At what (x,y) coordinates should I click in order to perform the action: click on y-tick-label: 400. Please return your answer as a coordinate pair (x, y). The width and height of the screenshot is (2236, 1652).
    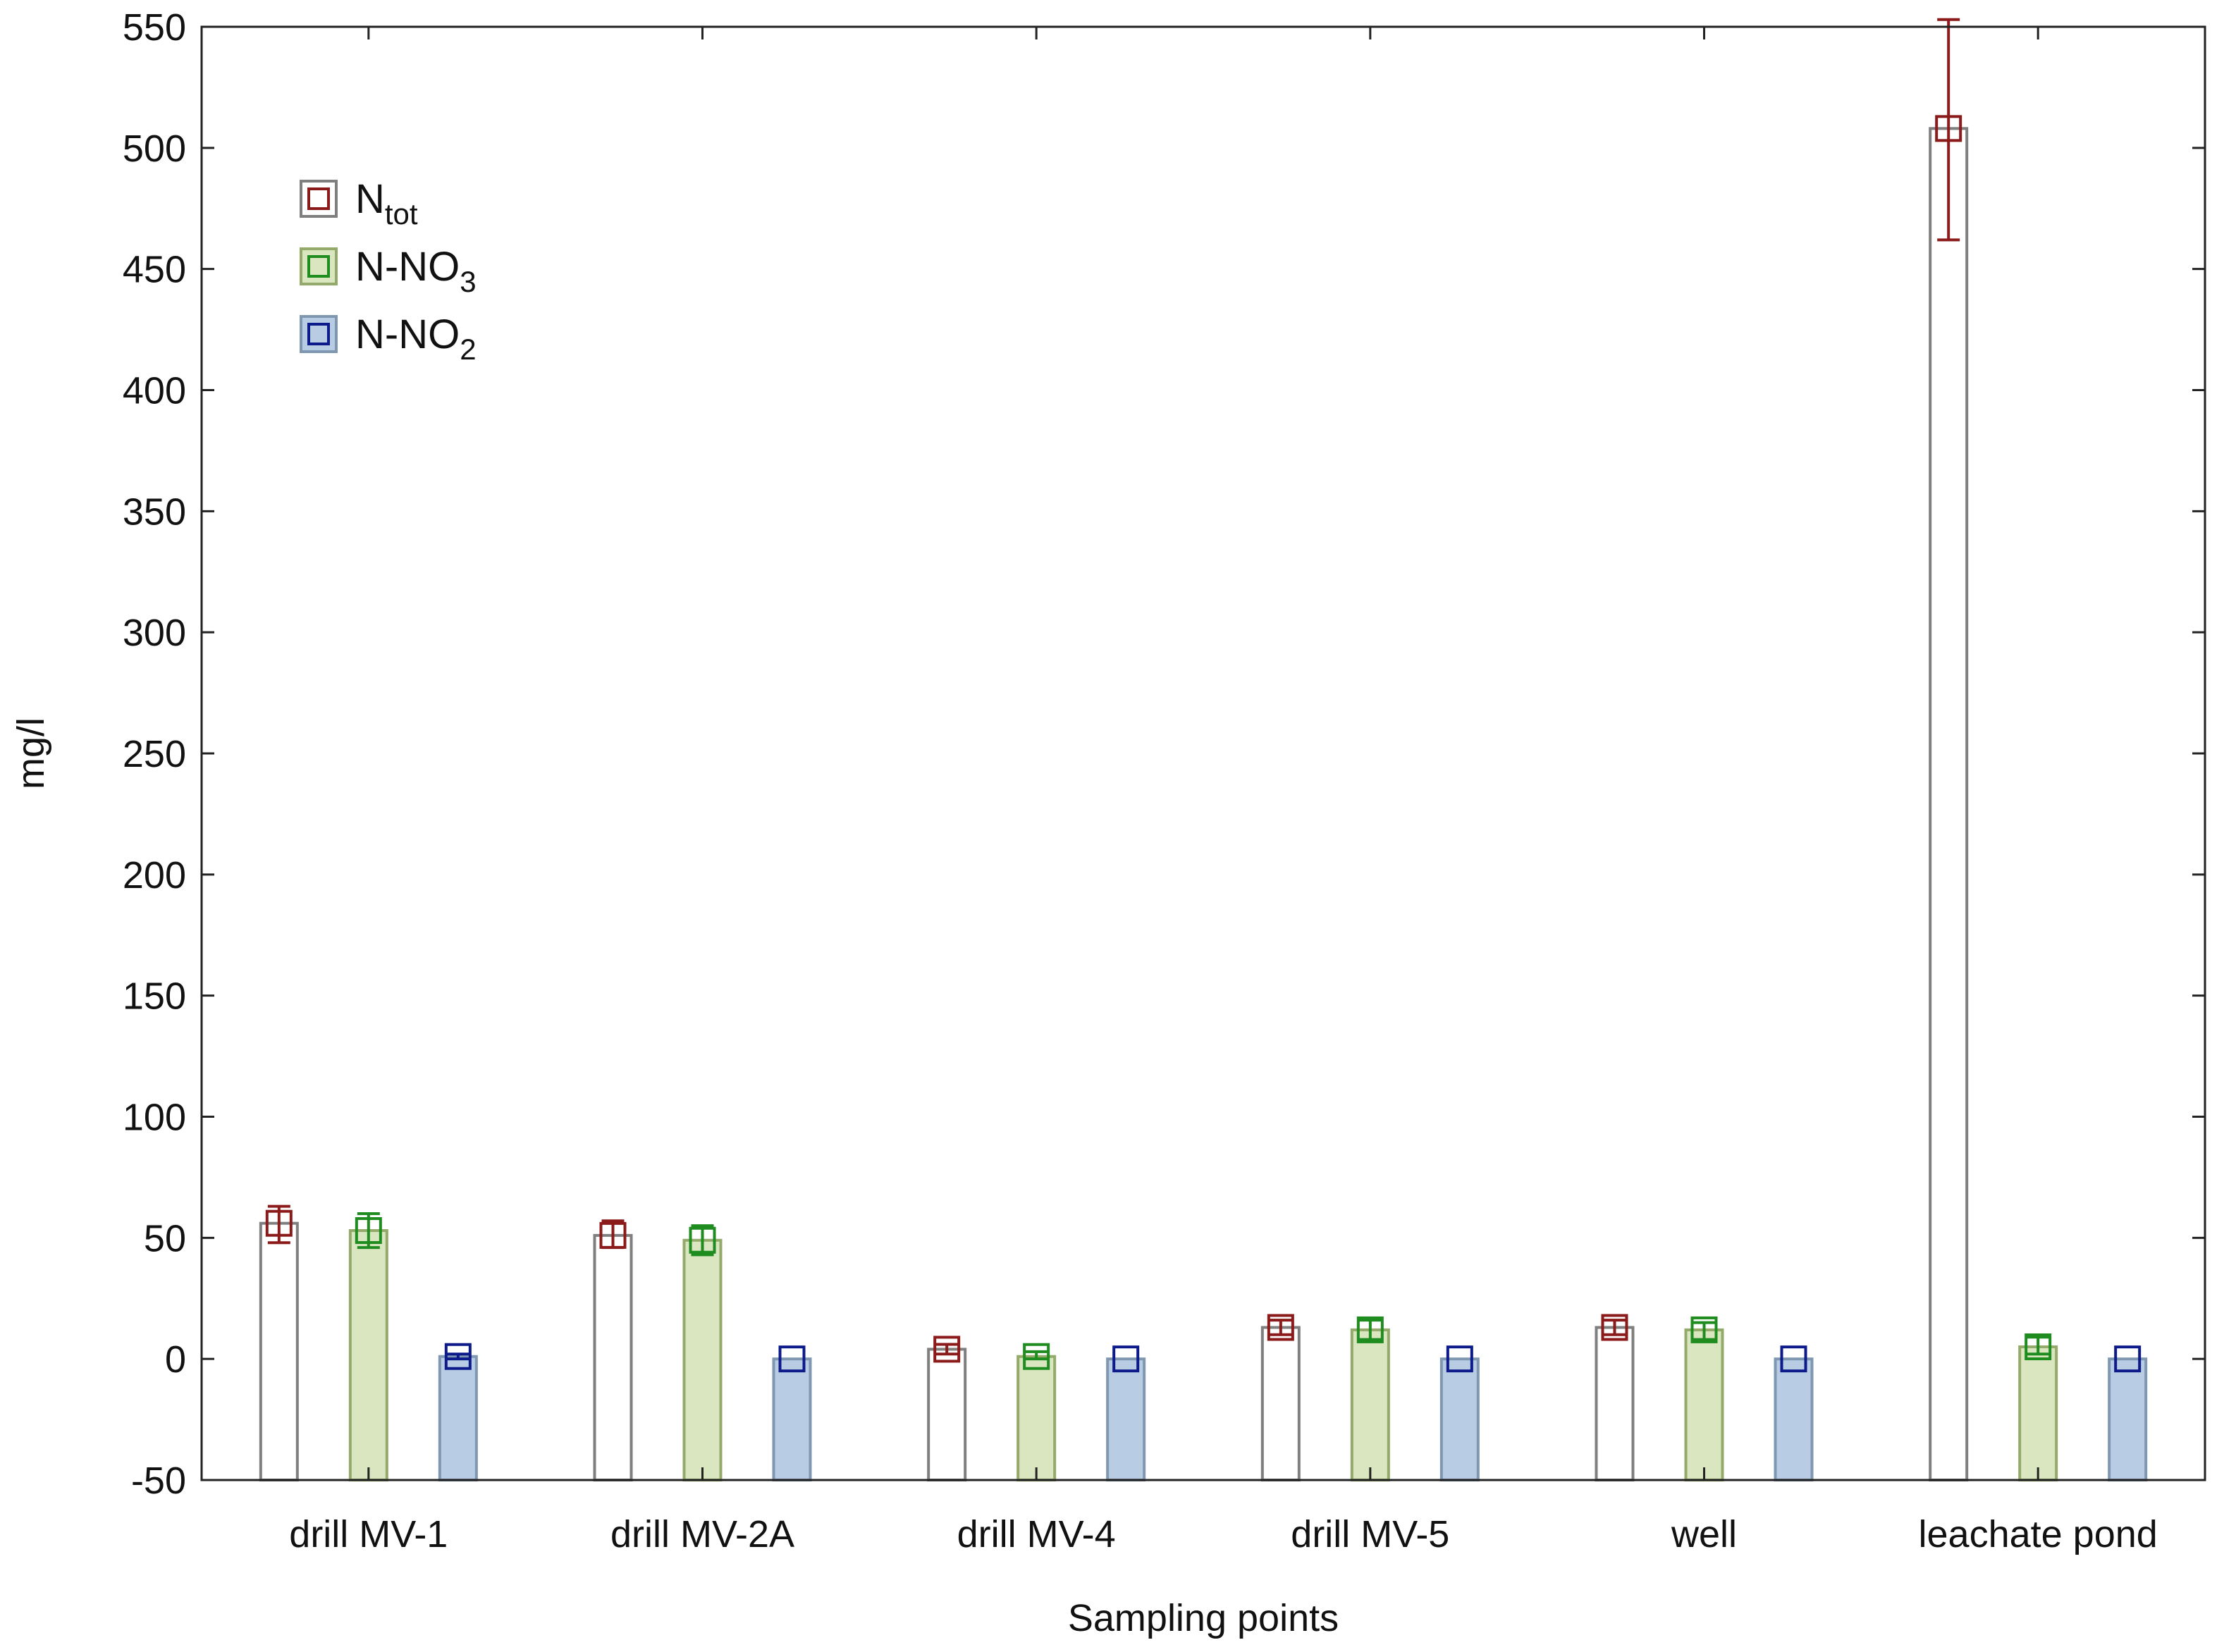
    Looking at the image, I should click on (154, 391).